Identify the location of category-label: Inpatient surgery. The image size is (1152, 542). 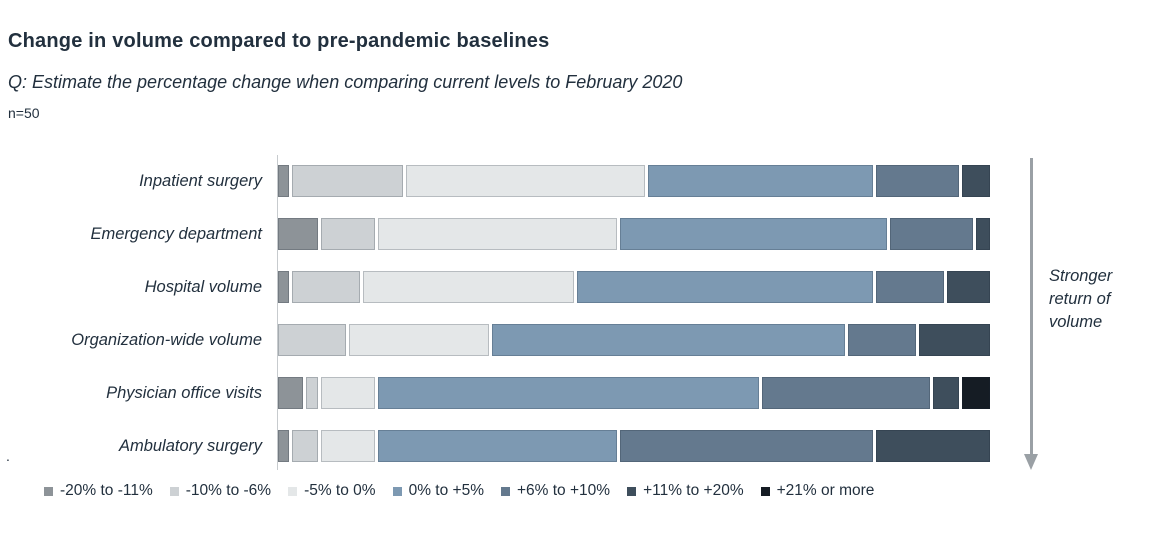
(200, 181).